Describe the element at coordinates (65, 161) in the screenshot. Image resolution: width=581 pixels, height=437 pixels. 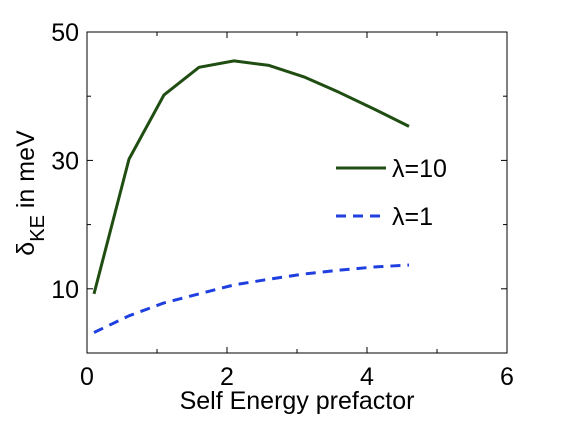
I see `y-tick-label: 30` at that location.